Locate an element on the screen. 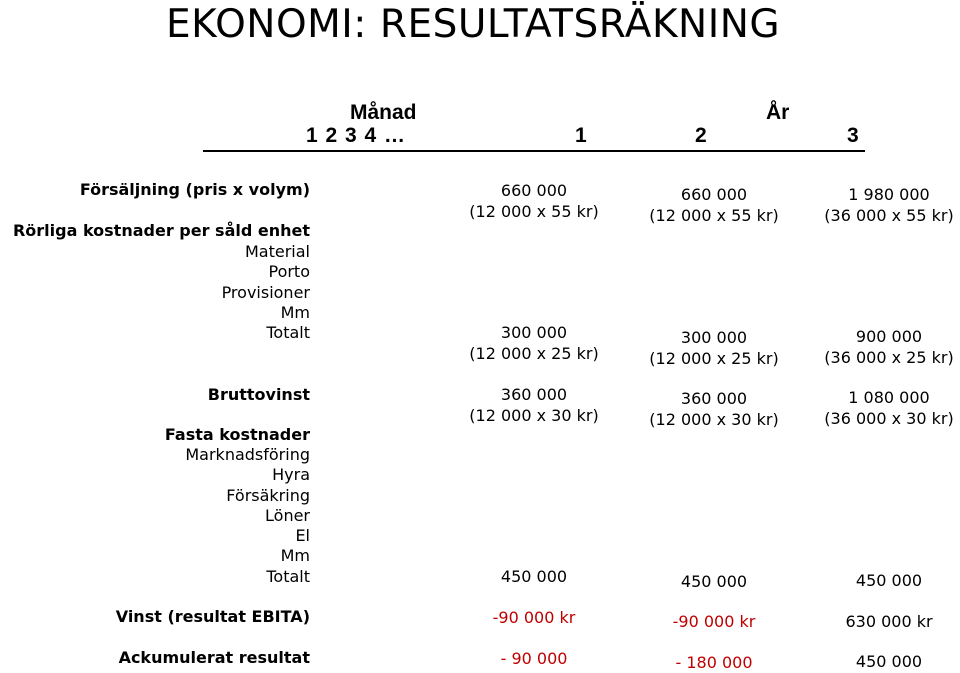  row-label-ackumulerat: Ackumulerat resultat is located at coordinates (214, 657).